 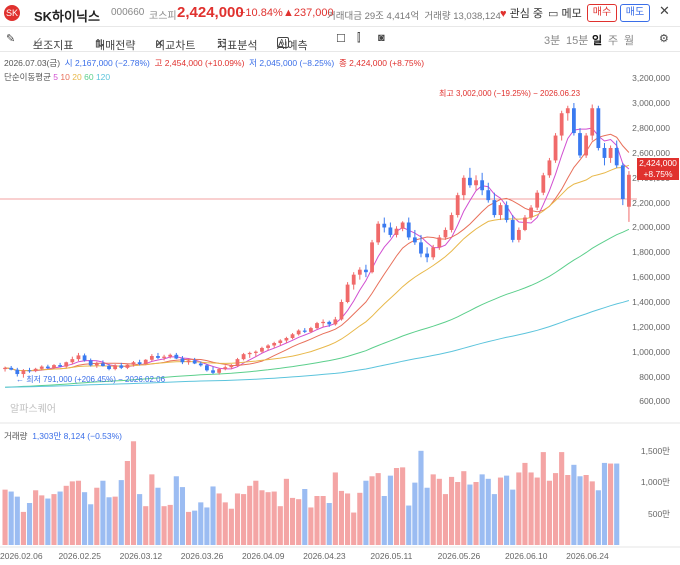 What do you see at coordinates (664, 10) in the screenshot?
I see `close-icon: ✕` at bounding box center [664, 10].